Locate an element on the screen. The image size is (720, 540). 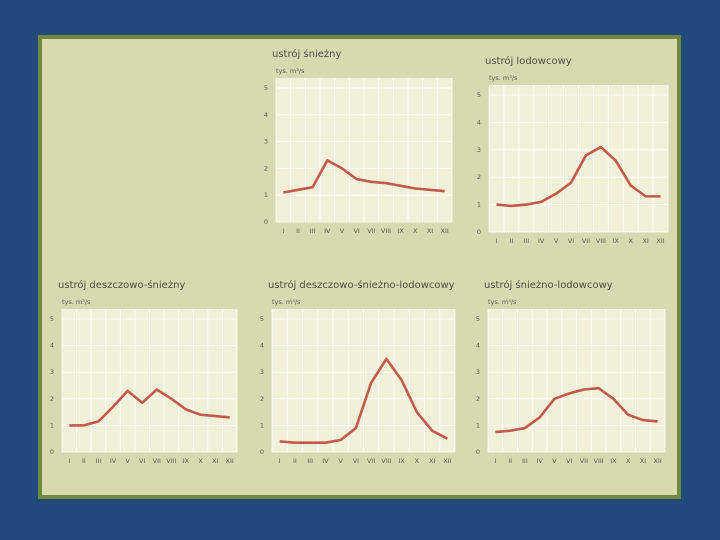
chart-title: ustrój lodowcowy is located at coordinates (528, 61).